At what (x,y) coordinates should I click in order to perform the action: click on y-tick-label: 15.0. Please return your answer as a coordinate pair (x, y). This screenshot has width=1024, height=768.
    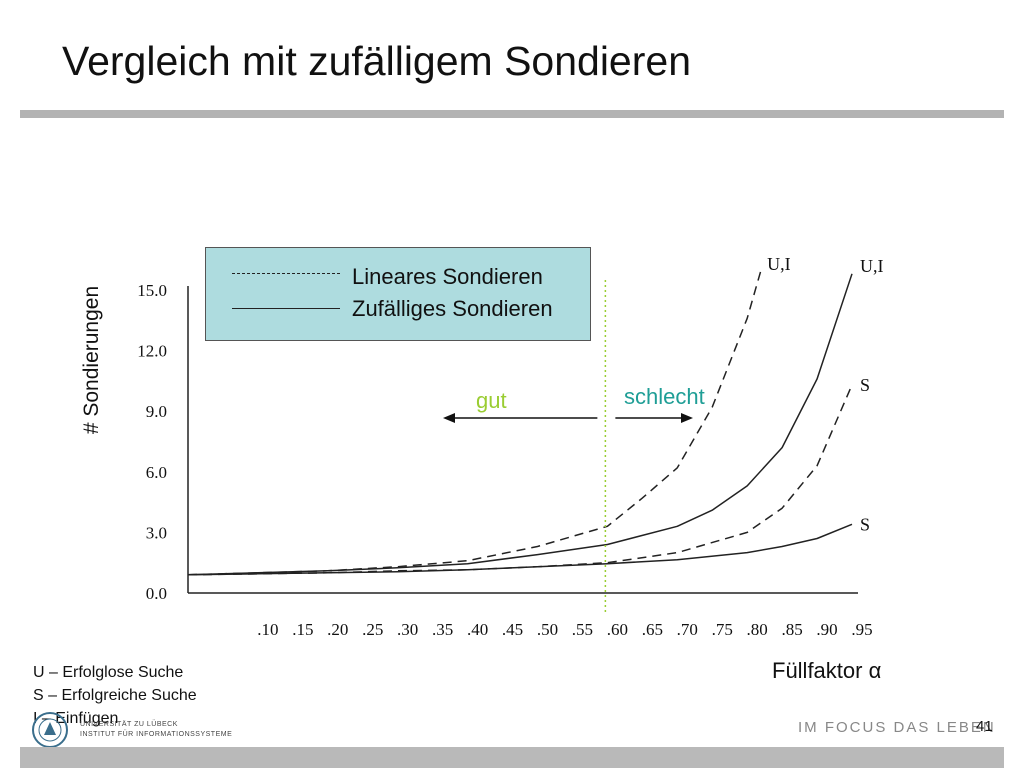
    Looking at the image, I should click on (152, 290).